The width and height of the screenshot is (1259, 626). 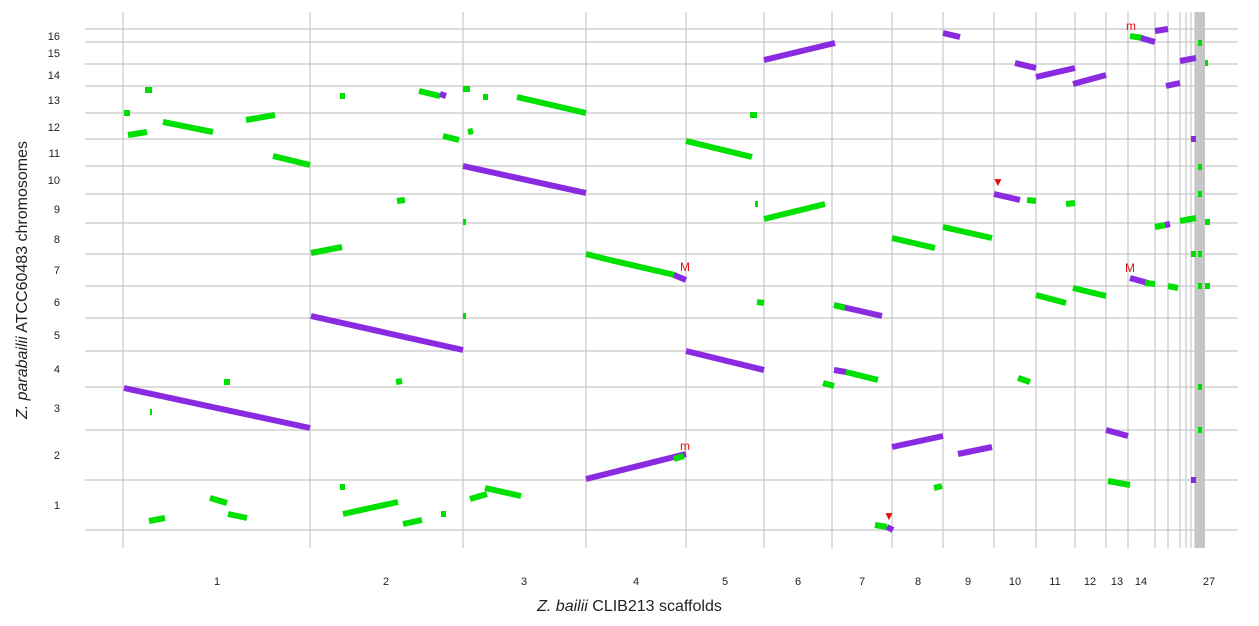 I want to click on x-axis-title-species: Z. bailii, so click(x=562, y=606).